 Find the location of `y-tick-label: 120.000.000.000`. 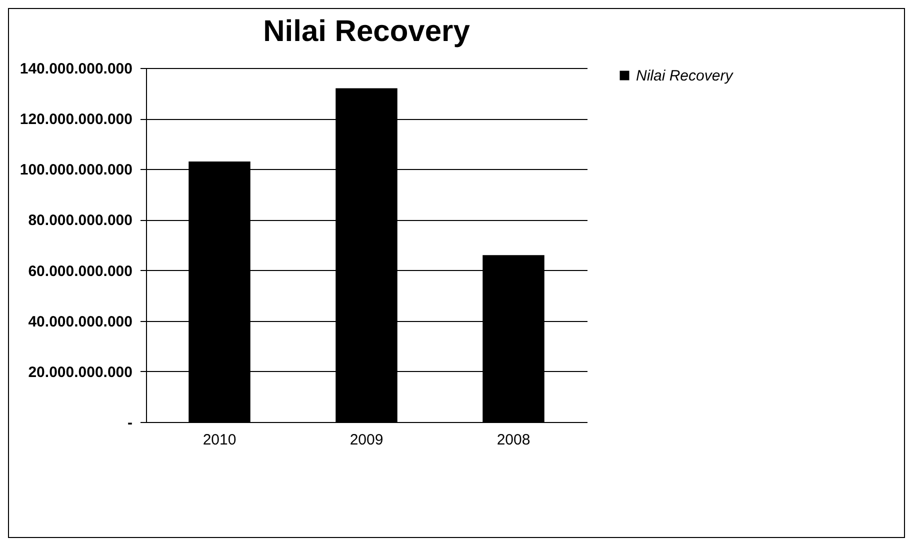

y-tick-label: 120.000.000.000 is located at coordinates (76, 119).